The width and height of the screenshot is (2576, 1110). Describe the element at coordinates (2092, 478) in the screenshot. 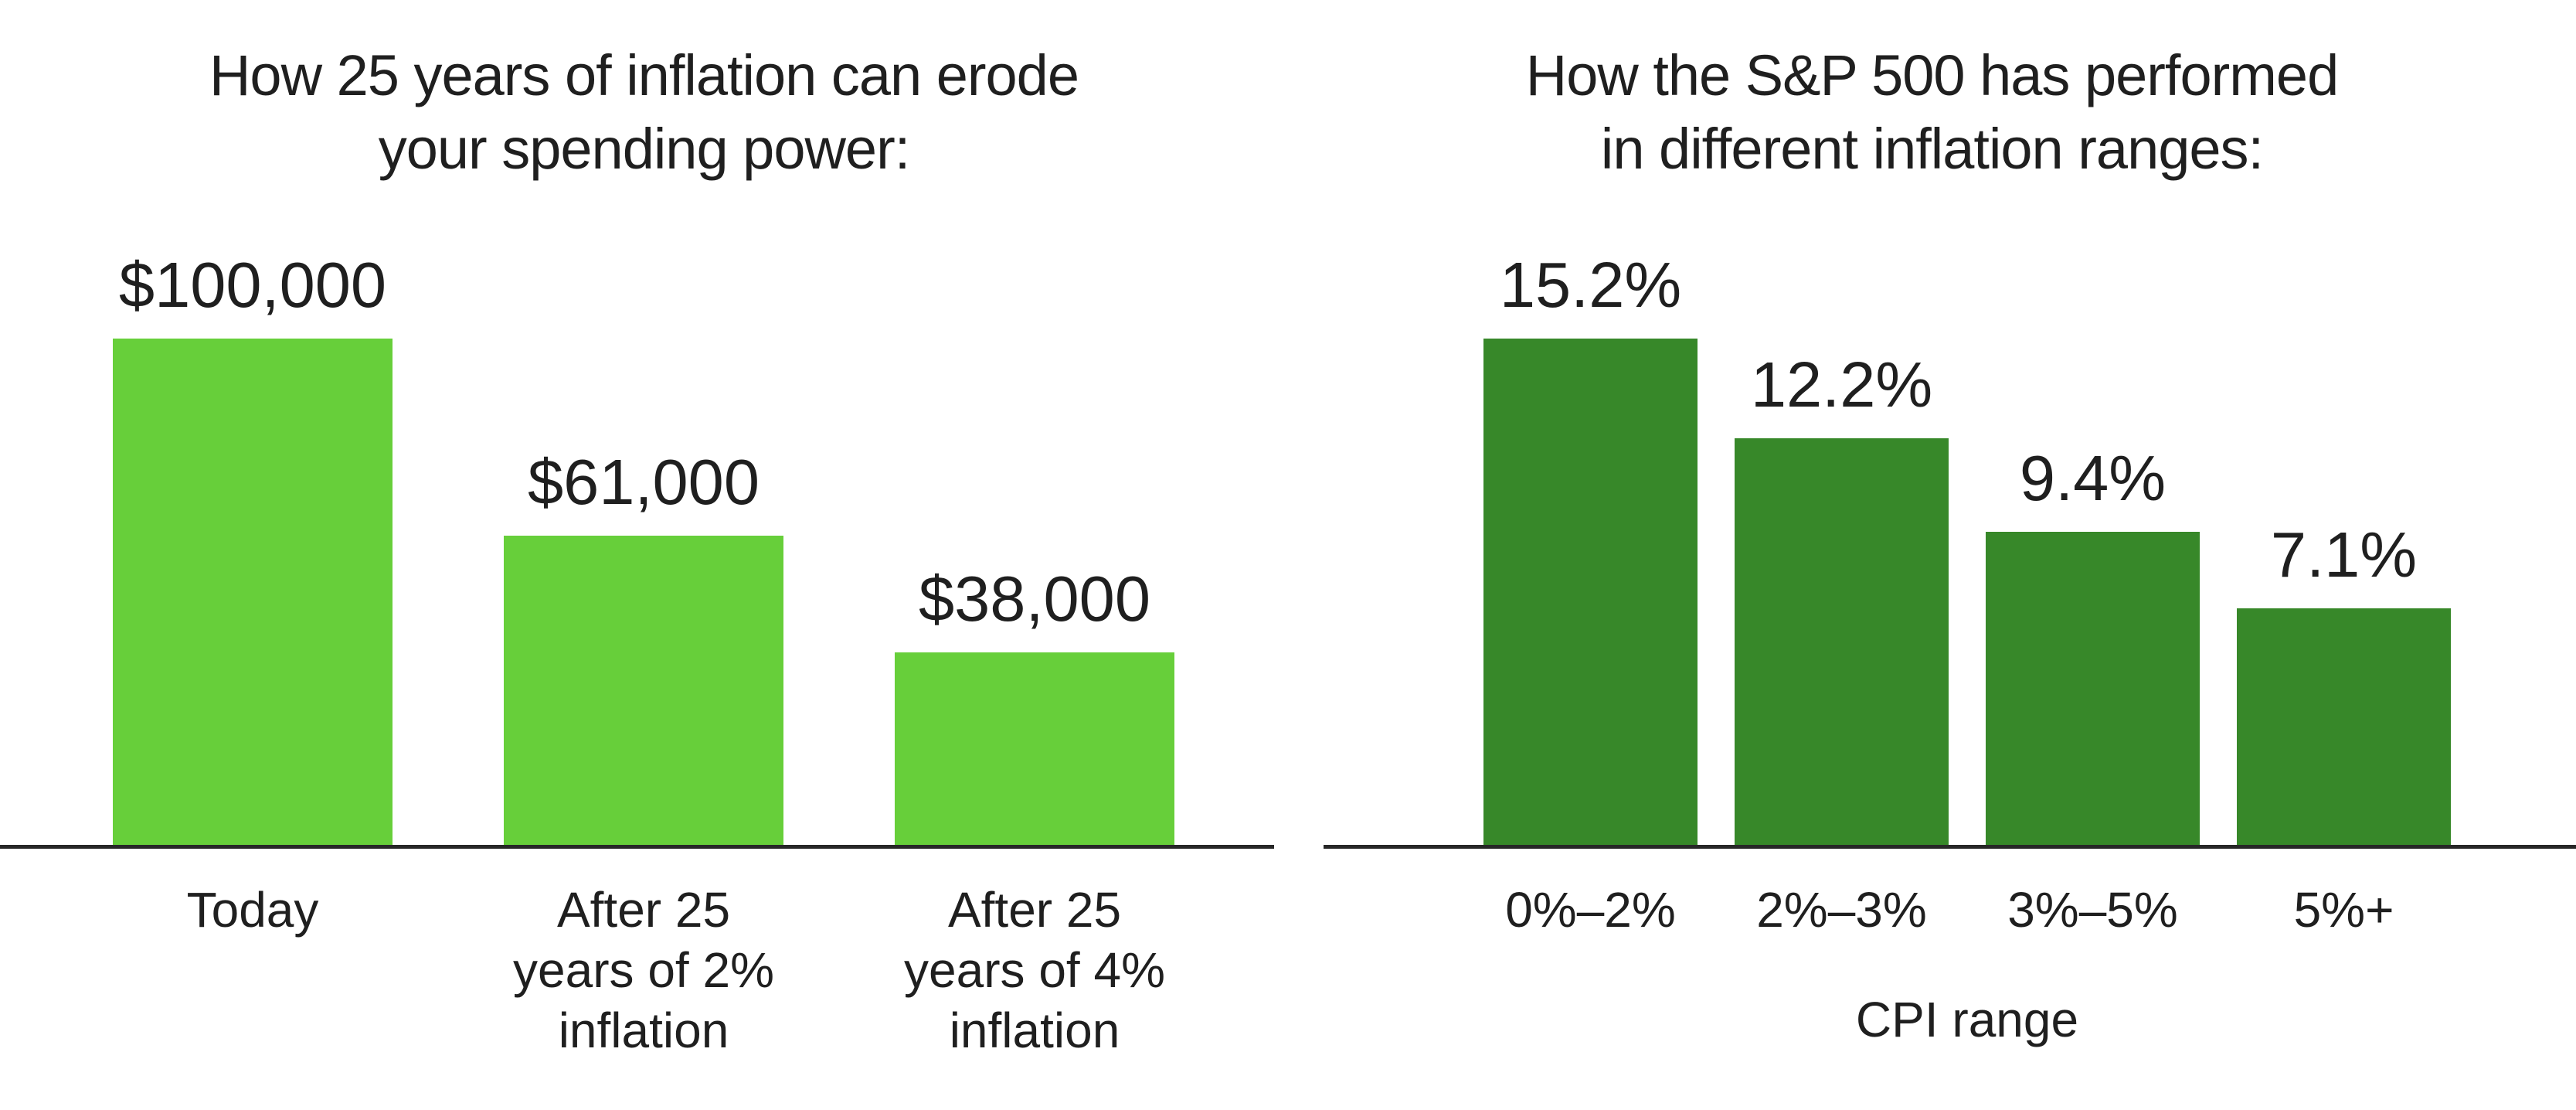

I see `bar-value-label: 9.4%` at that location.